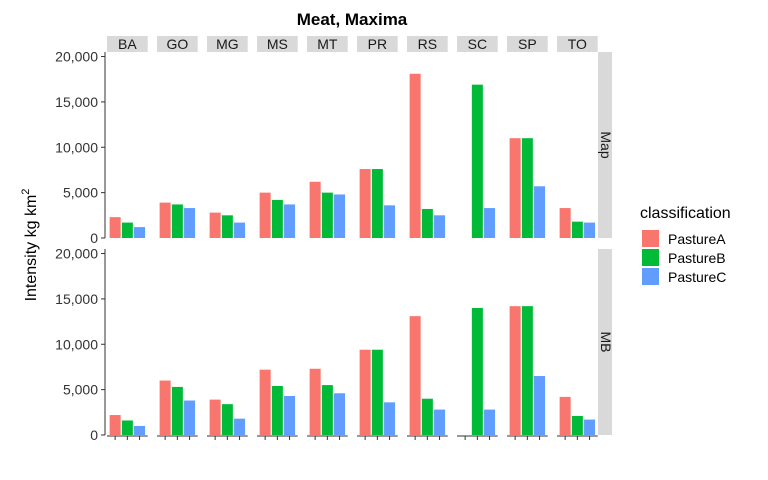 Image resolution: width=768 pixels, height=480 pixels. Describe the element at coordinates (127, 427) in the screenshot. I see `bar-mb-ba-pastureb` at that location.